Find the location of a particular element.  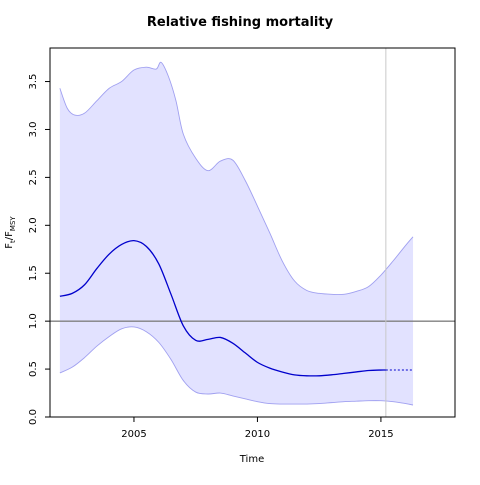

y-tick-label: 2.0 is located at coordinates (33, 225).